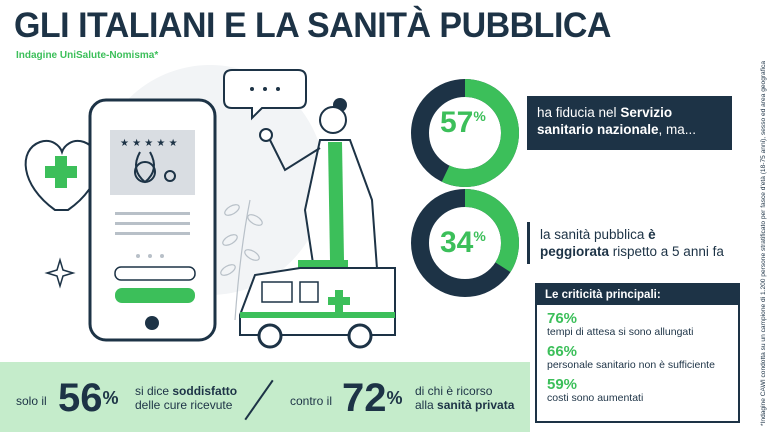 The height and width of the screenshot is (432, 768). I want to click on ambulance-icon, so click(317, 304).